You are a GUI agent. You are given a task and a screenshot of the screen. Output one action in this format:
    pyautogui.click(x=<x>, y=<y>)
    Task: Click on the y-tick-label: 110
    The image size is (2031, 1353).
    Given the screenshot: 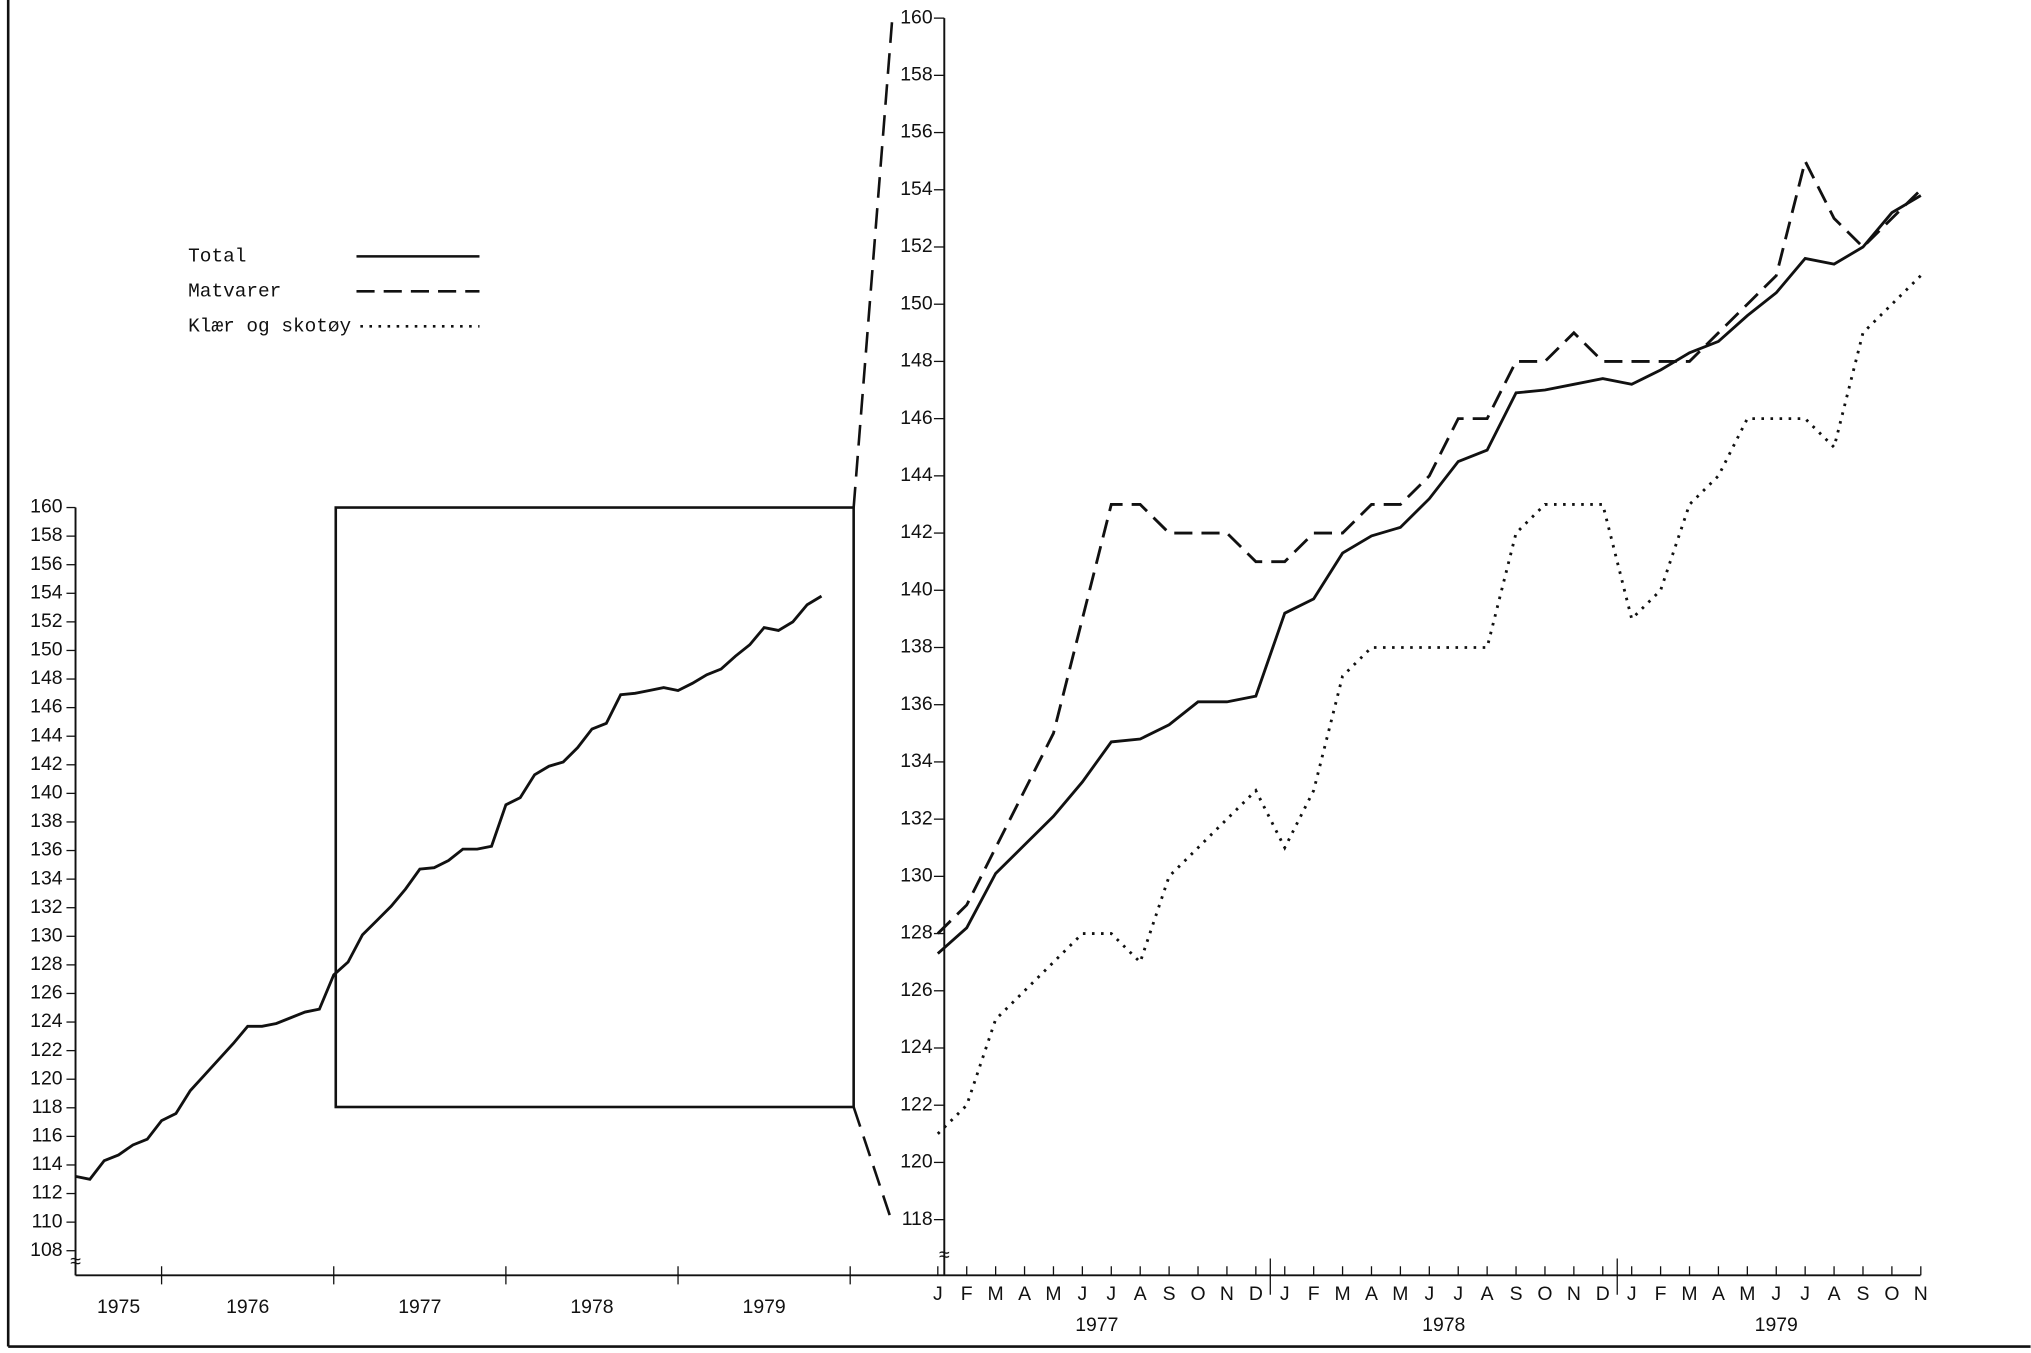 What is the action you would take?
    pyautogui.click(x=47, y=1221)
    